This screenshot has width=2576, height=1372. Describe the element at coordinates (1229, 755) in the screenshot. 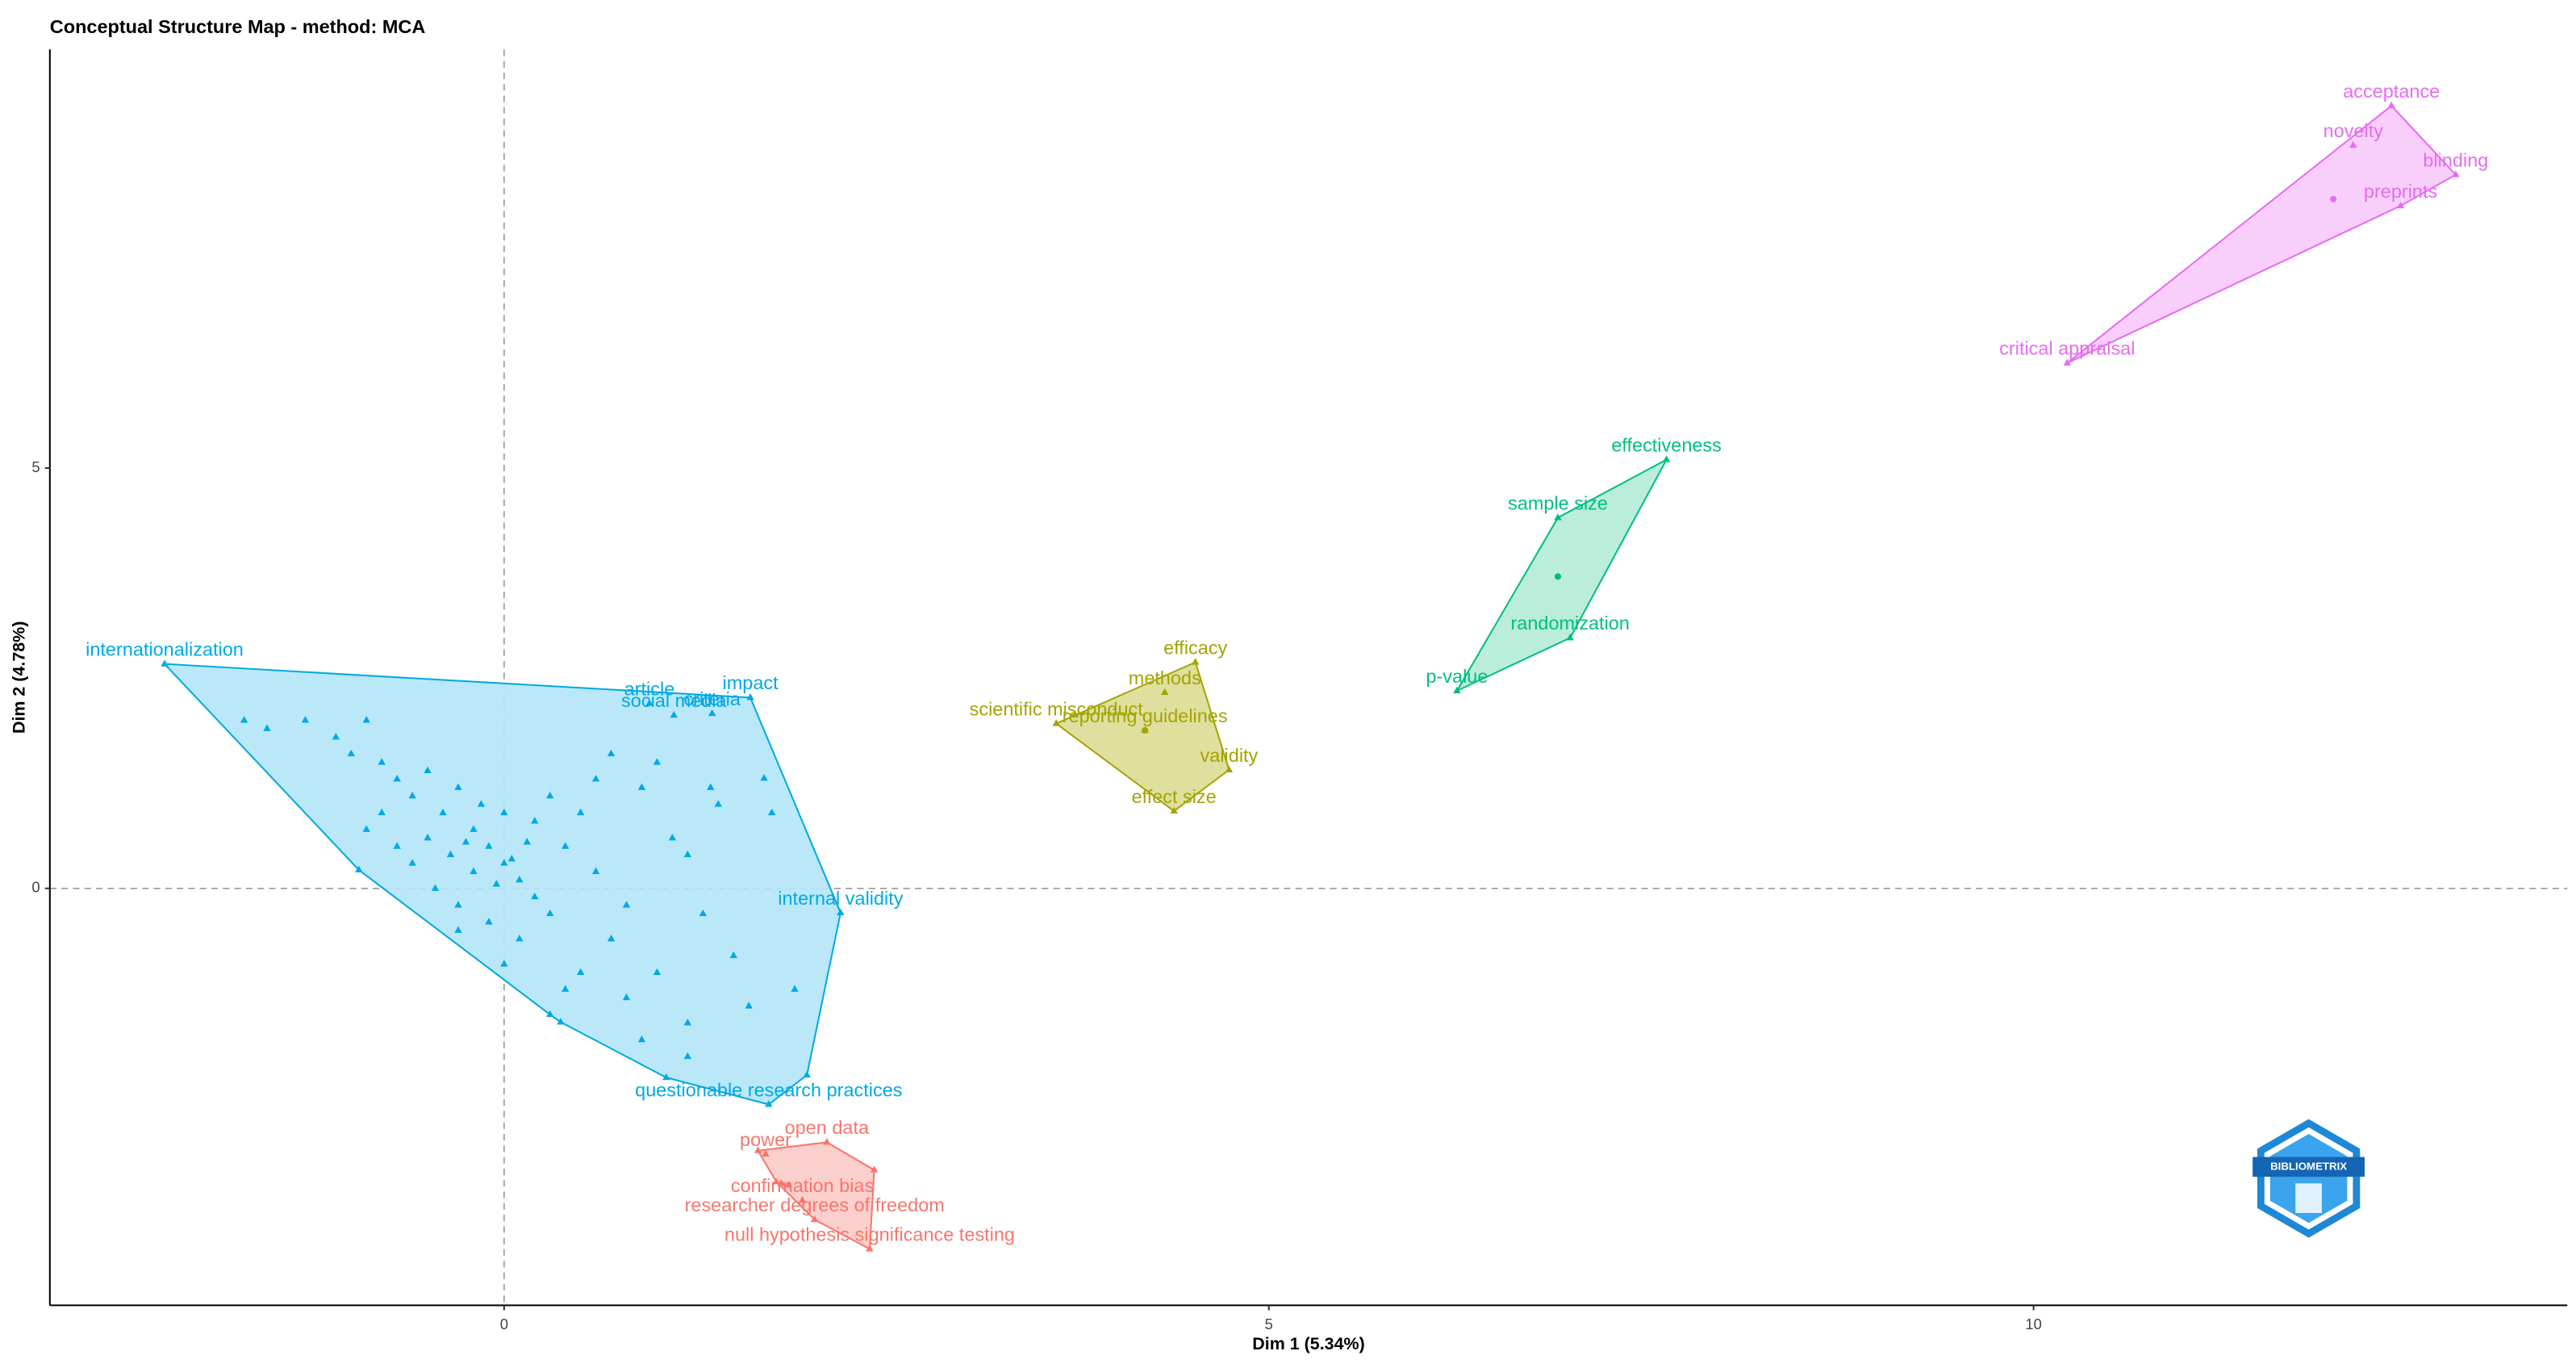

I see `point-label: validity` at that location.